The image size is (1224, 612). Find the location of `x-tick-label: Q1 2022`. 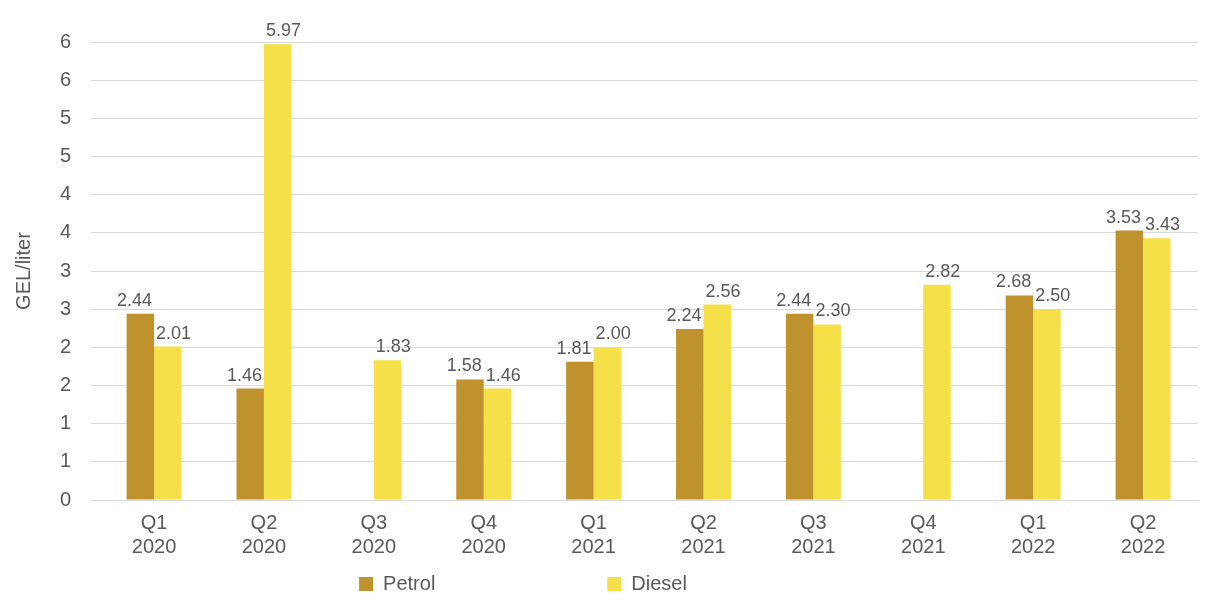

x-tick-label: Q1 2022 is located at coordinates (1033, 533).